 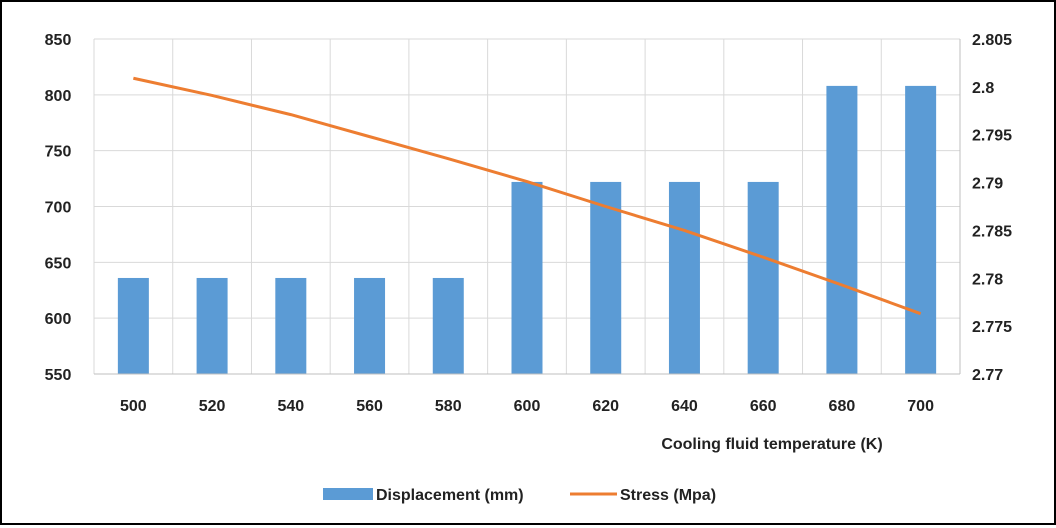 I want to click on y2-tick-label: 2.77, so click(x=987, y=375).